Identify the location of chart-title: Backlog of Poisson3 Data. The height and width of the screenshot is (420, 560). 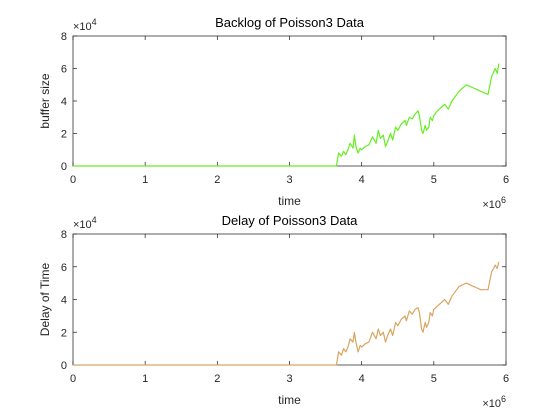
(290, 22).